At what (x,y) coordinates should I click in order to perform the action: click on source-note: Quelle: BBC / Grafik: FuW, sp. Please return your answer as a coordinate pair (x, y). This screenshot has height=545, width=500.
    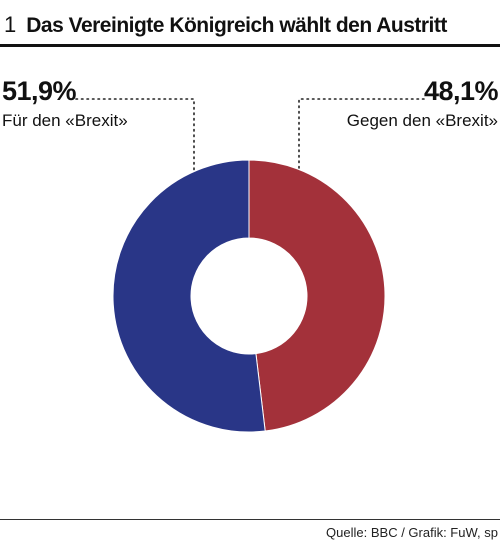
    Looking at the image, I should click on (412, 532).